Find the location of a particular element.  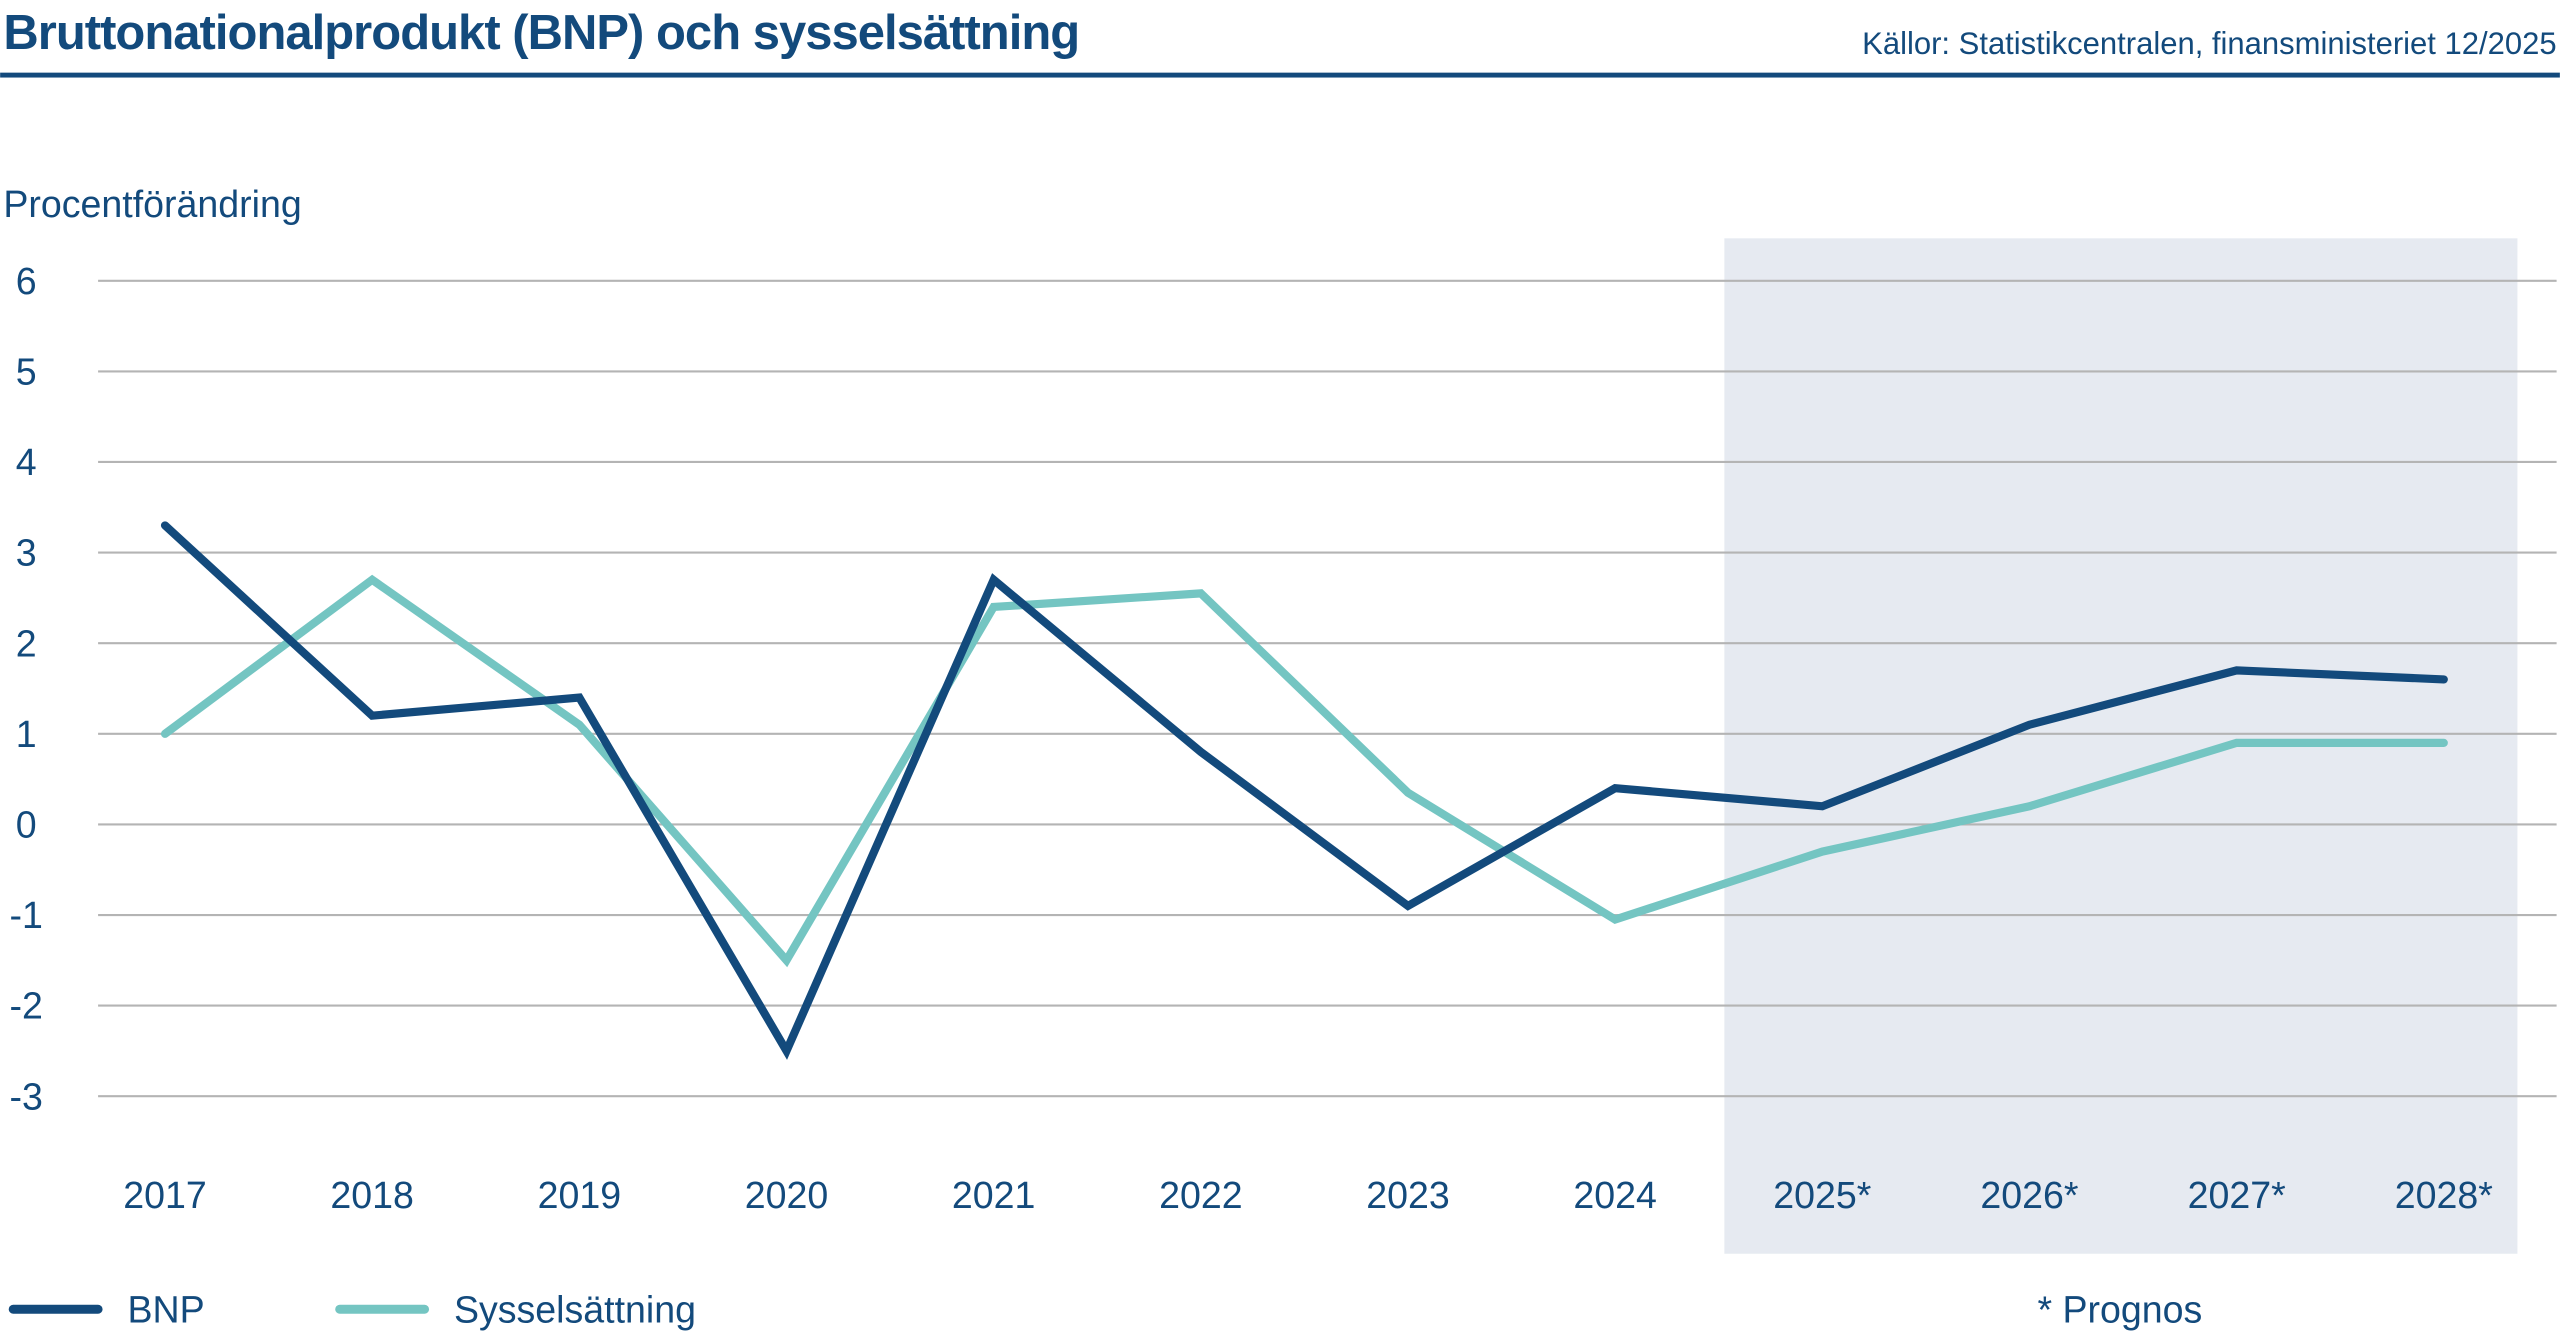

x-tick-label: 2021 is located at coordinates (994, 1195).